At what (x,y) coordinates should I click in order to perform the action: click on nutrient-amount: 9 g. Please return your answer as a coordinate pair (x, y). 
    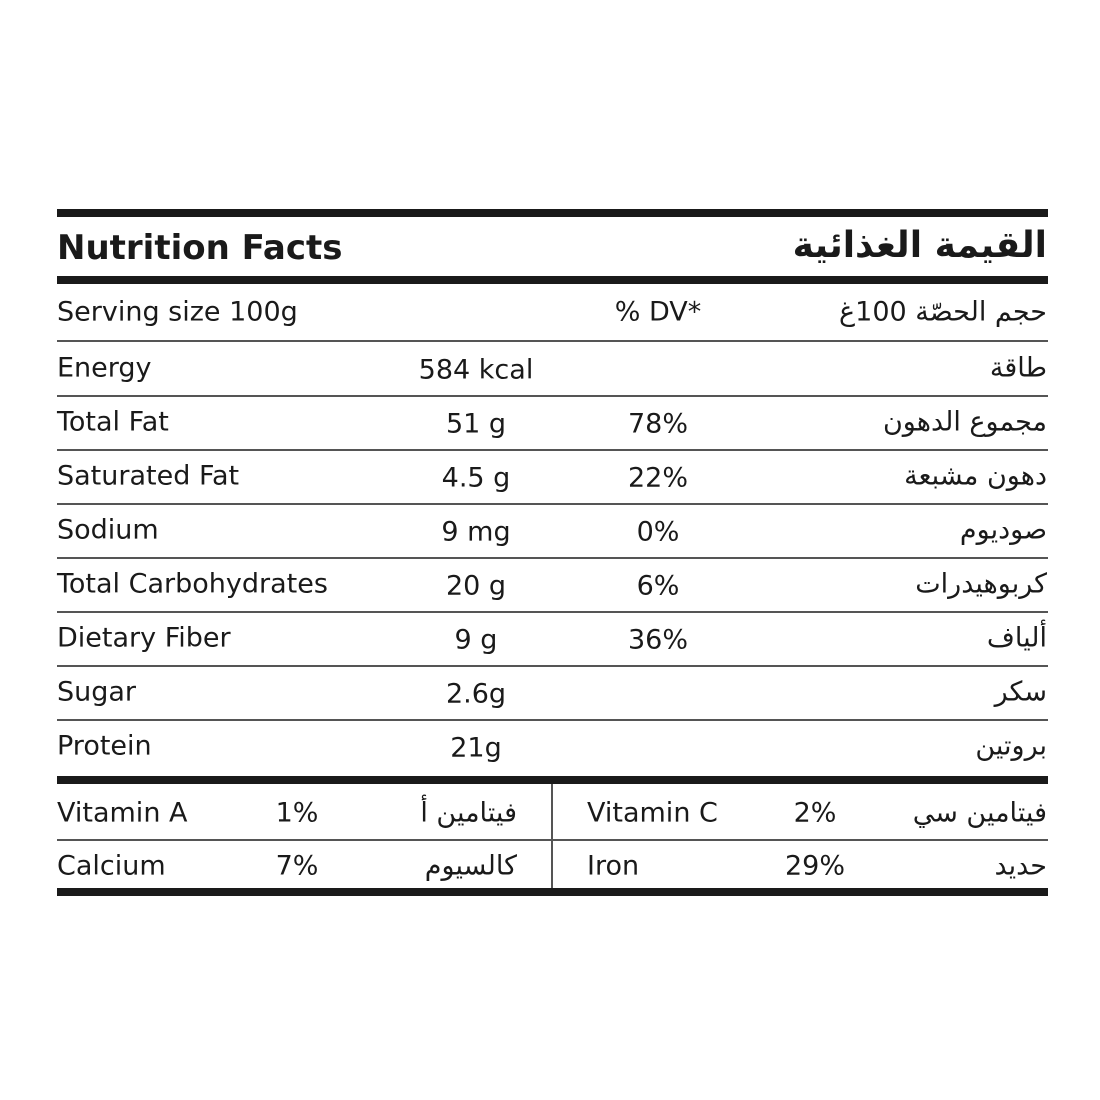
    Looking at the image, I should click on (476, 640).